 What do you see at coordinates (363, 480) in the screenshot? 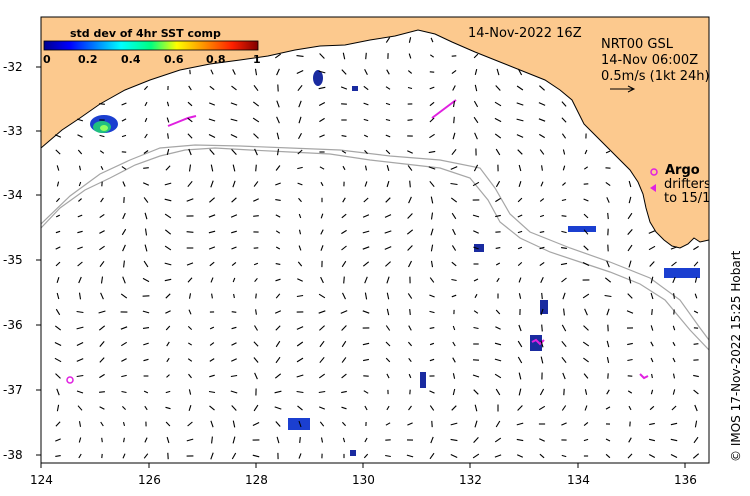
I see `lon-tick: 130` at bounding box center [363, 480].